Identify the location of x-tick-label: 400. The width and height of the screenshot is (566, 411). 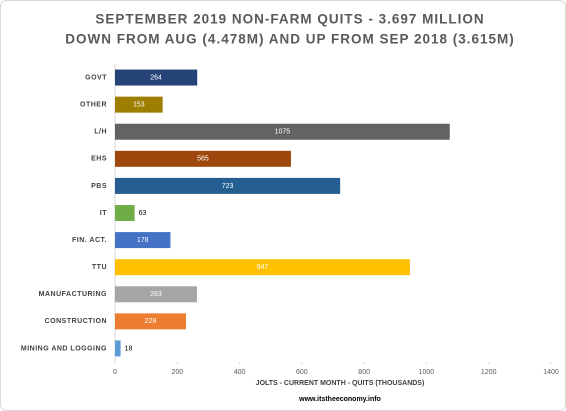
(240, 372).